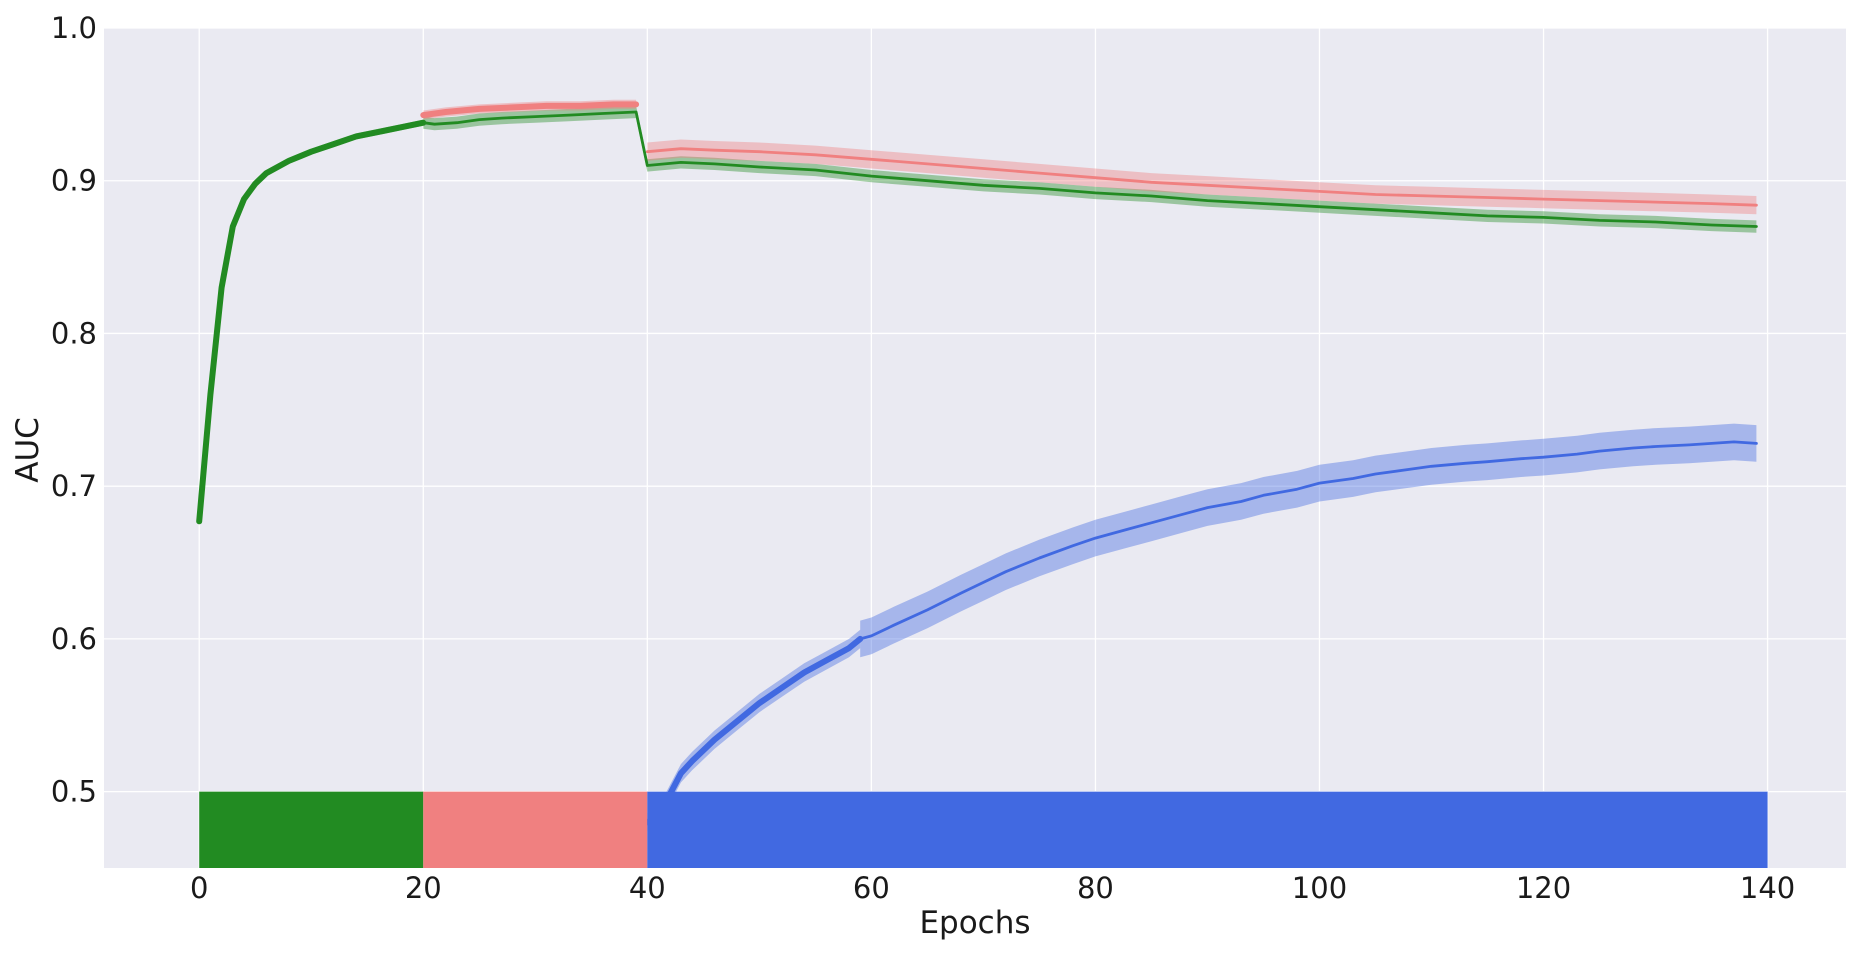 The image size is (1853, 955). Describe the element at coordinates (1543, 888) in the screenshot. I see `x-tick-label: 120` at that location.